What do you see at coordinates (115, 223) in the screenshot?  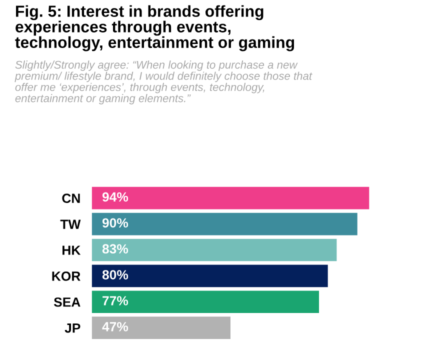 I see `data-label: 90%` at bounding box center [115, 223].